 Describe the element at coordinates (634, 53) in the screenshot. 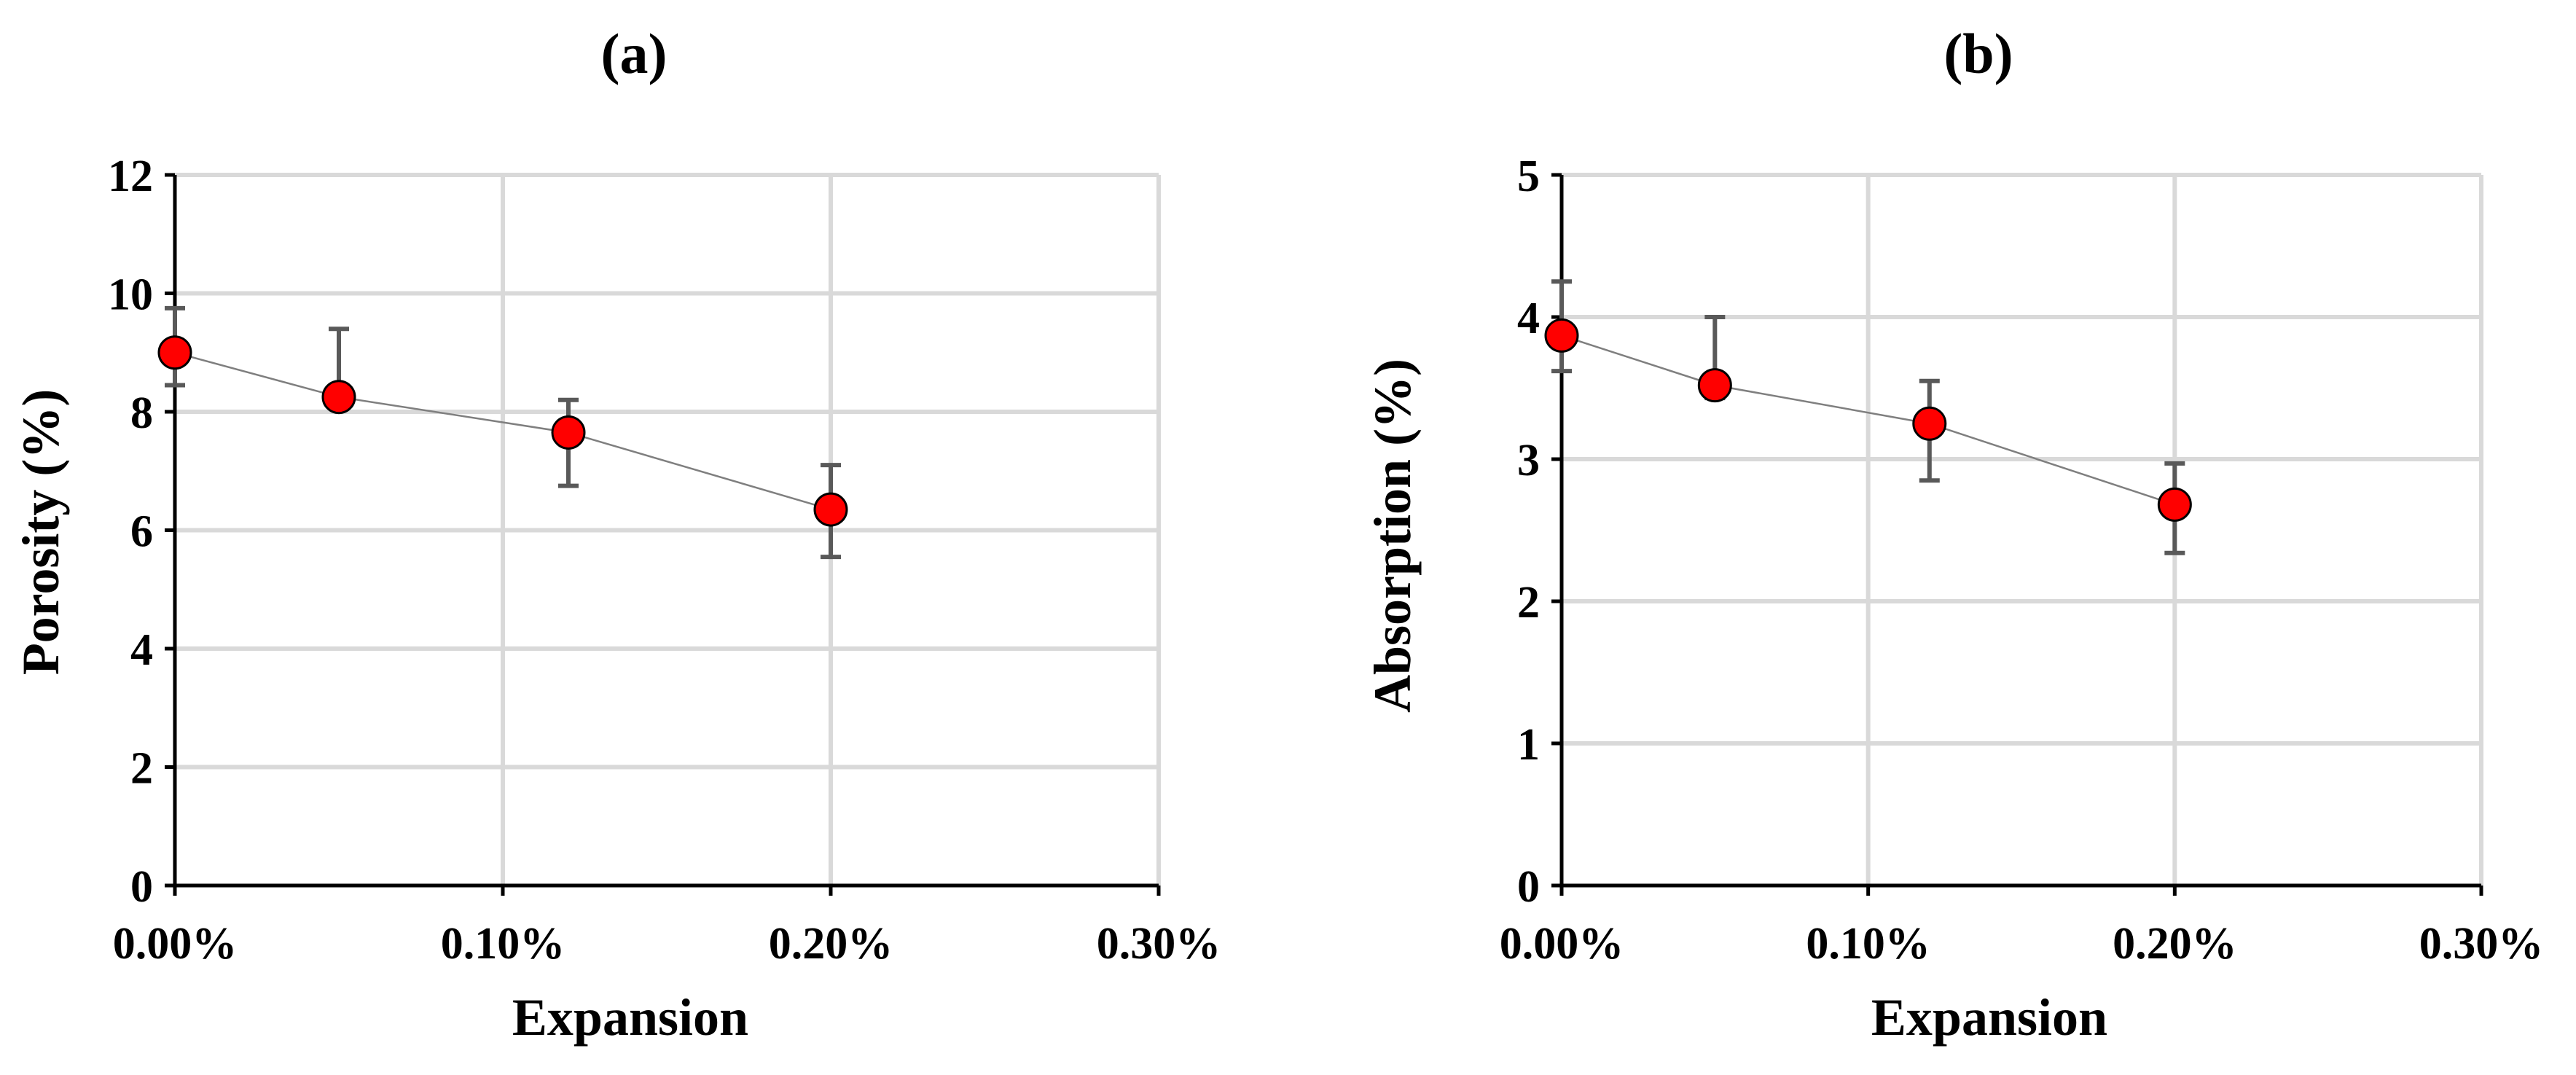

I see `panel-a-title: (a)` at that location.